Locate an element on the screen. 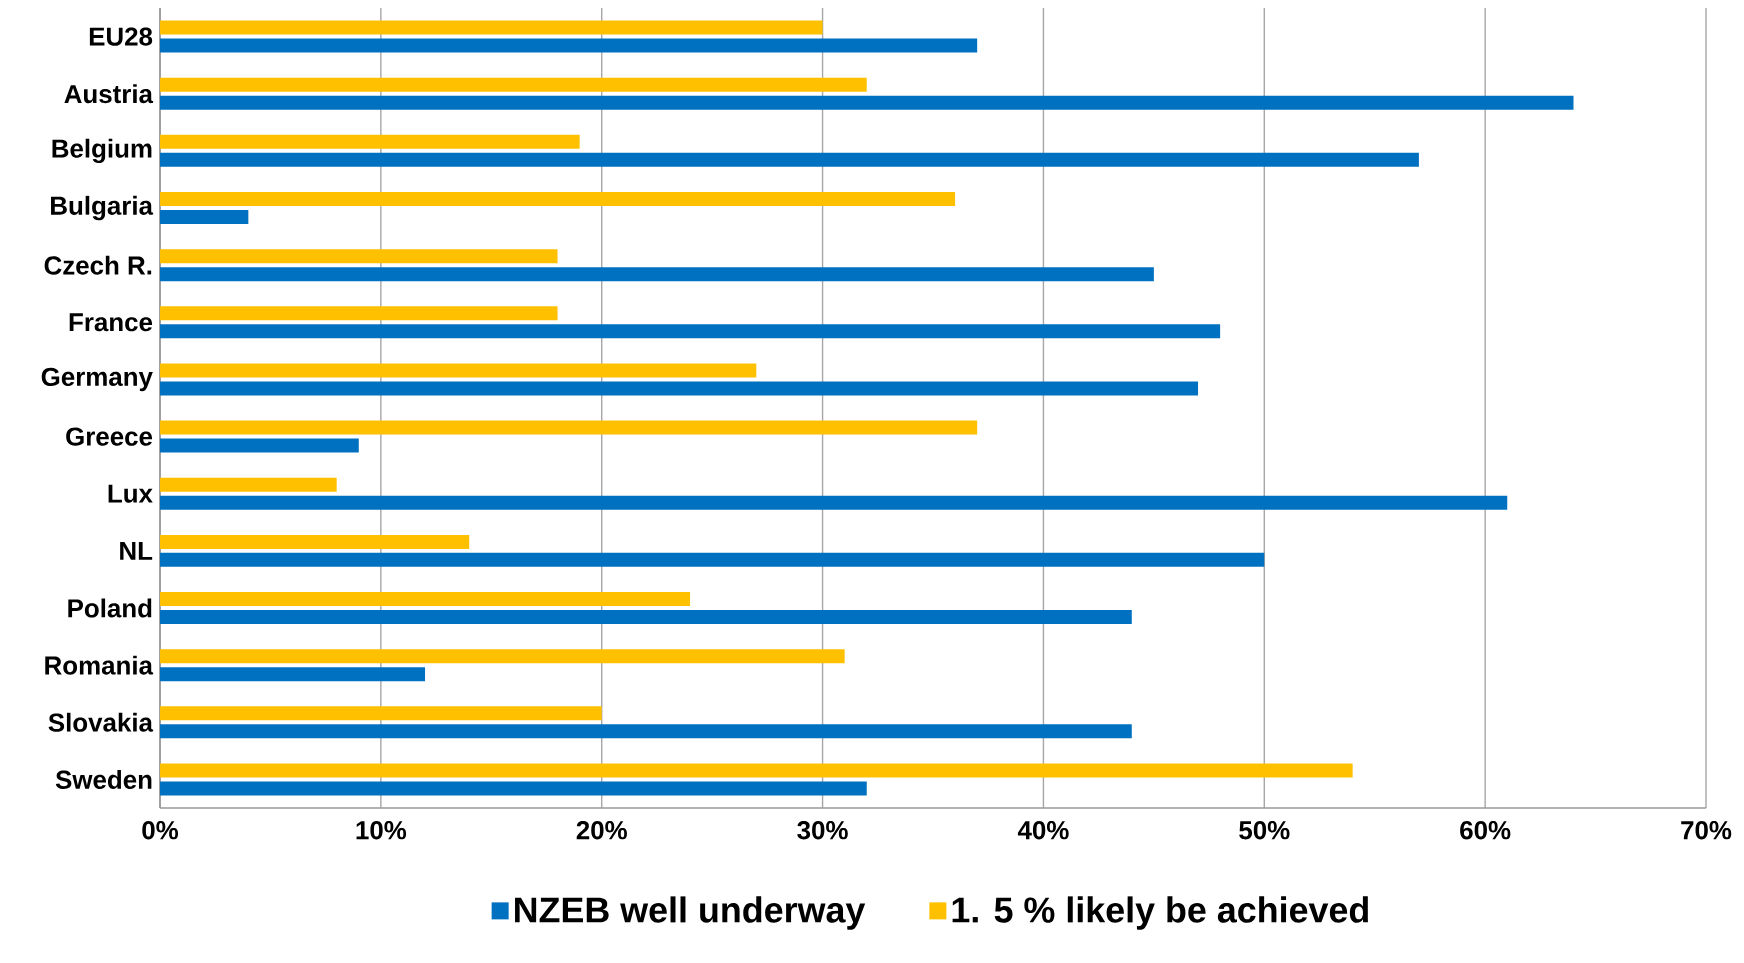 This screenshot has height=963, width=1744. legend-label: NZEB well underway is located at coordinates (690, 913).